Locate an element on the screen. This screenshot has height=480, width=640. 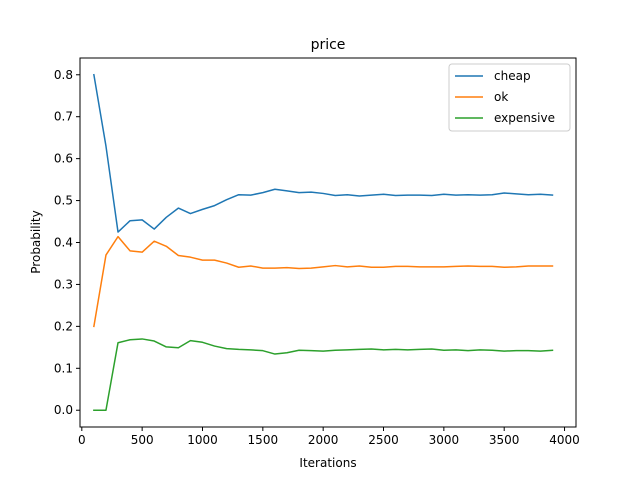
y-tick-label: 0.3 is located at coordinates (63, 284).